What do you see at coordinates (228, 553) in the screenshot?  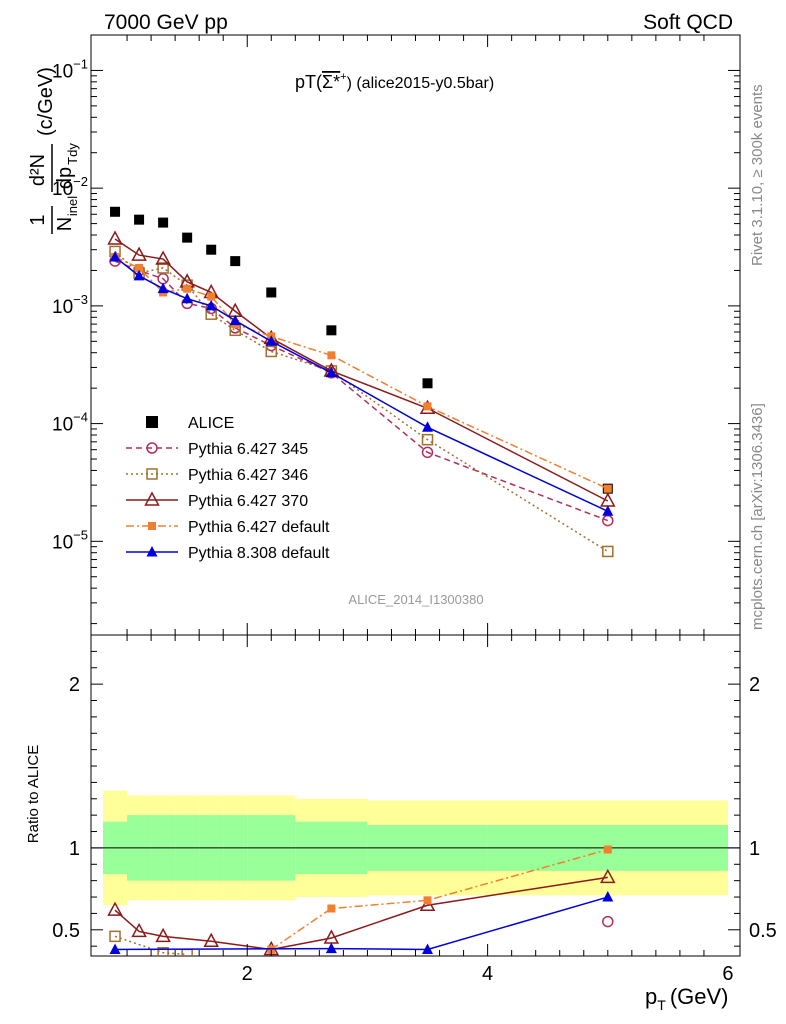 I see `legend-entry: Pythia 8.308 default` at bounding box center [228, 553].